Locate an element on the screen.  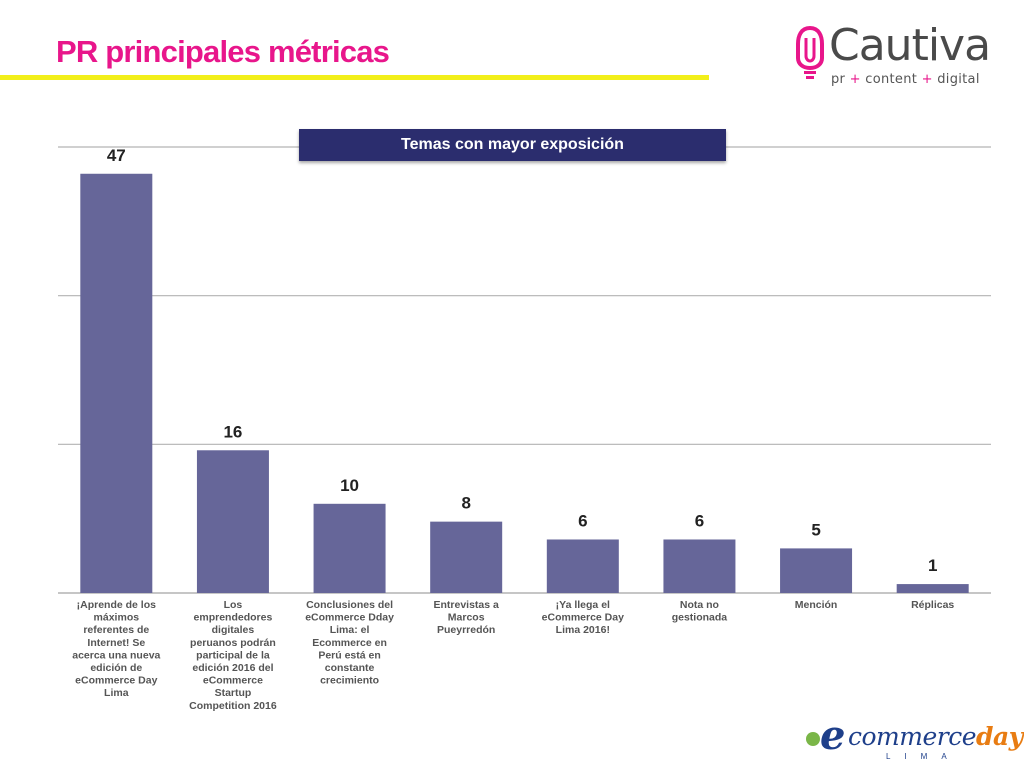
cautiva-logo: Cautiva pr + content + digital is located at coordinates (893, 56).